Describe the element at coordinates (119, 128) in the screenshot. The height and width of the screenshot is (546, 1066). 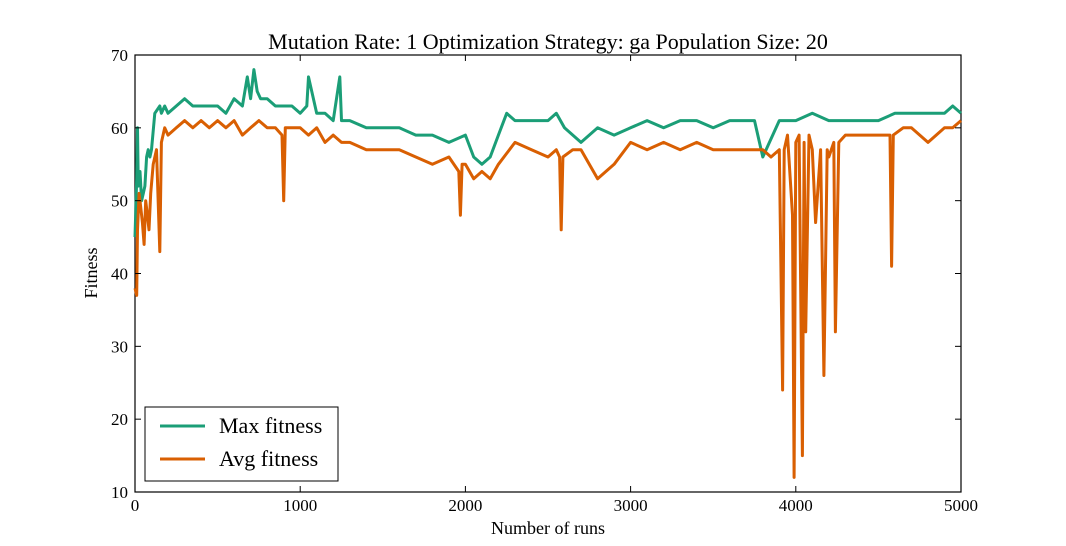
I see `y-tick-label: 60` at that location.